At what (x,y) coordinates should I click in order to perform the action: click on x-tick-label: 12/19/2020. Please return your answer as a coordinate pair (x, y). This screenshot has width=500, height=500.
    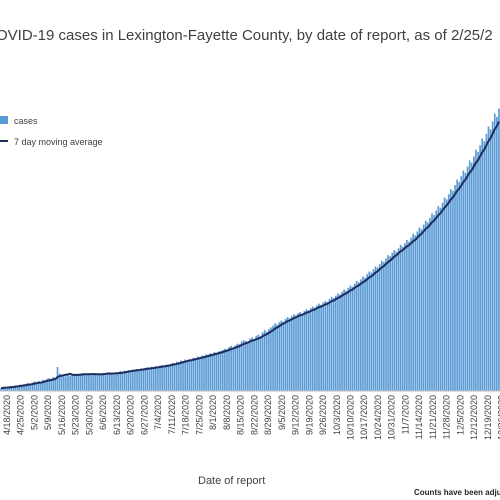
    Looking at the image, I should click on (488, 417).